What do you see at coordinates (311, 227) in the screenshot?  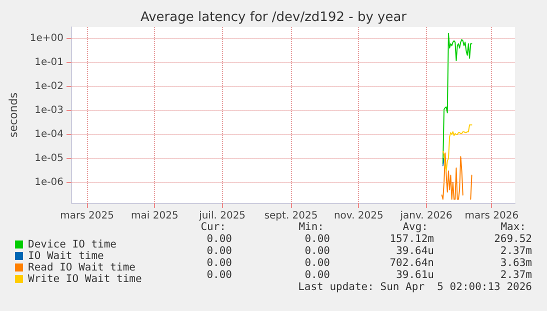 I see `text: Min:` at bounding box center [311, 227].